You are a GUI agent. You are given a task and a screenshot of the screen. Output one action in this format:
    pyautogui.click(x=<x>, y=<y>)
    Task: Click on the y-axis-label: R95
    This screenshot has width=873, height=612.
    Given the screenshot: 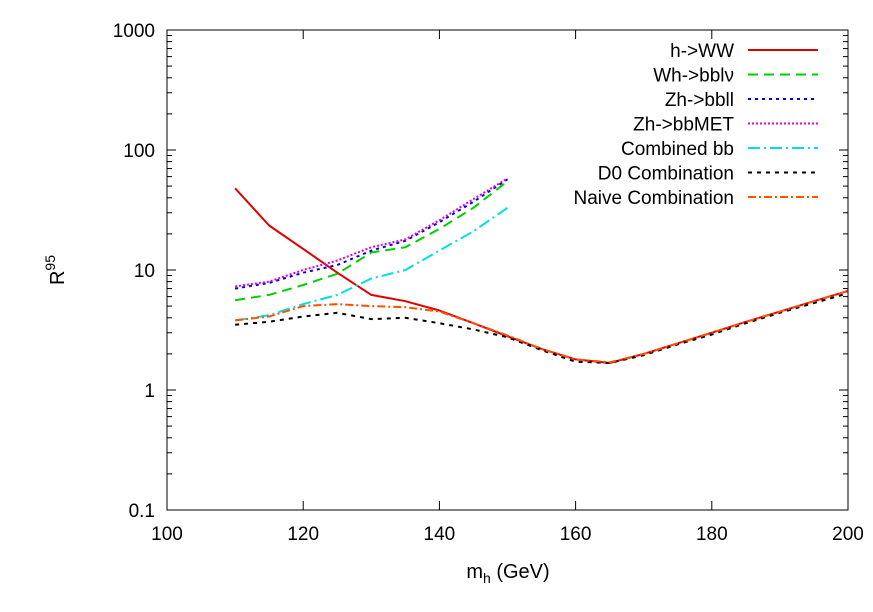 What is the action you would take?
    pyautogui.click(x=55, y=270)
    